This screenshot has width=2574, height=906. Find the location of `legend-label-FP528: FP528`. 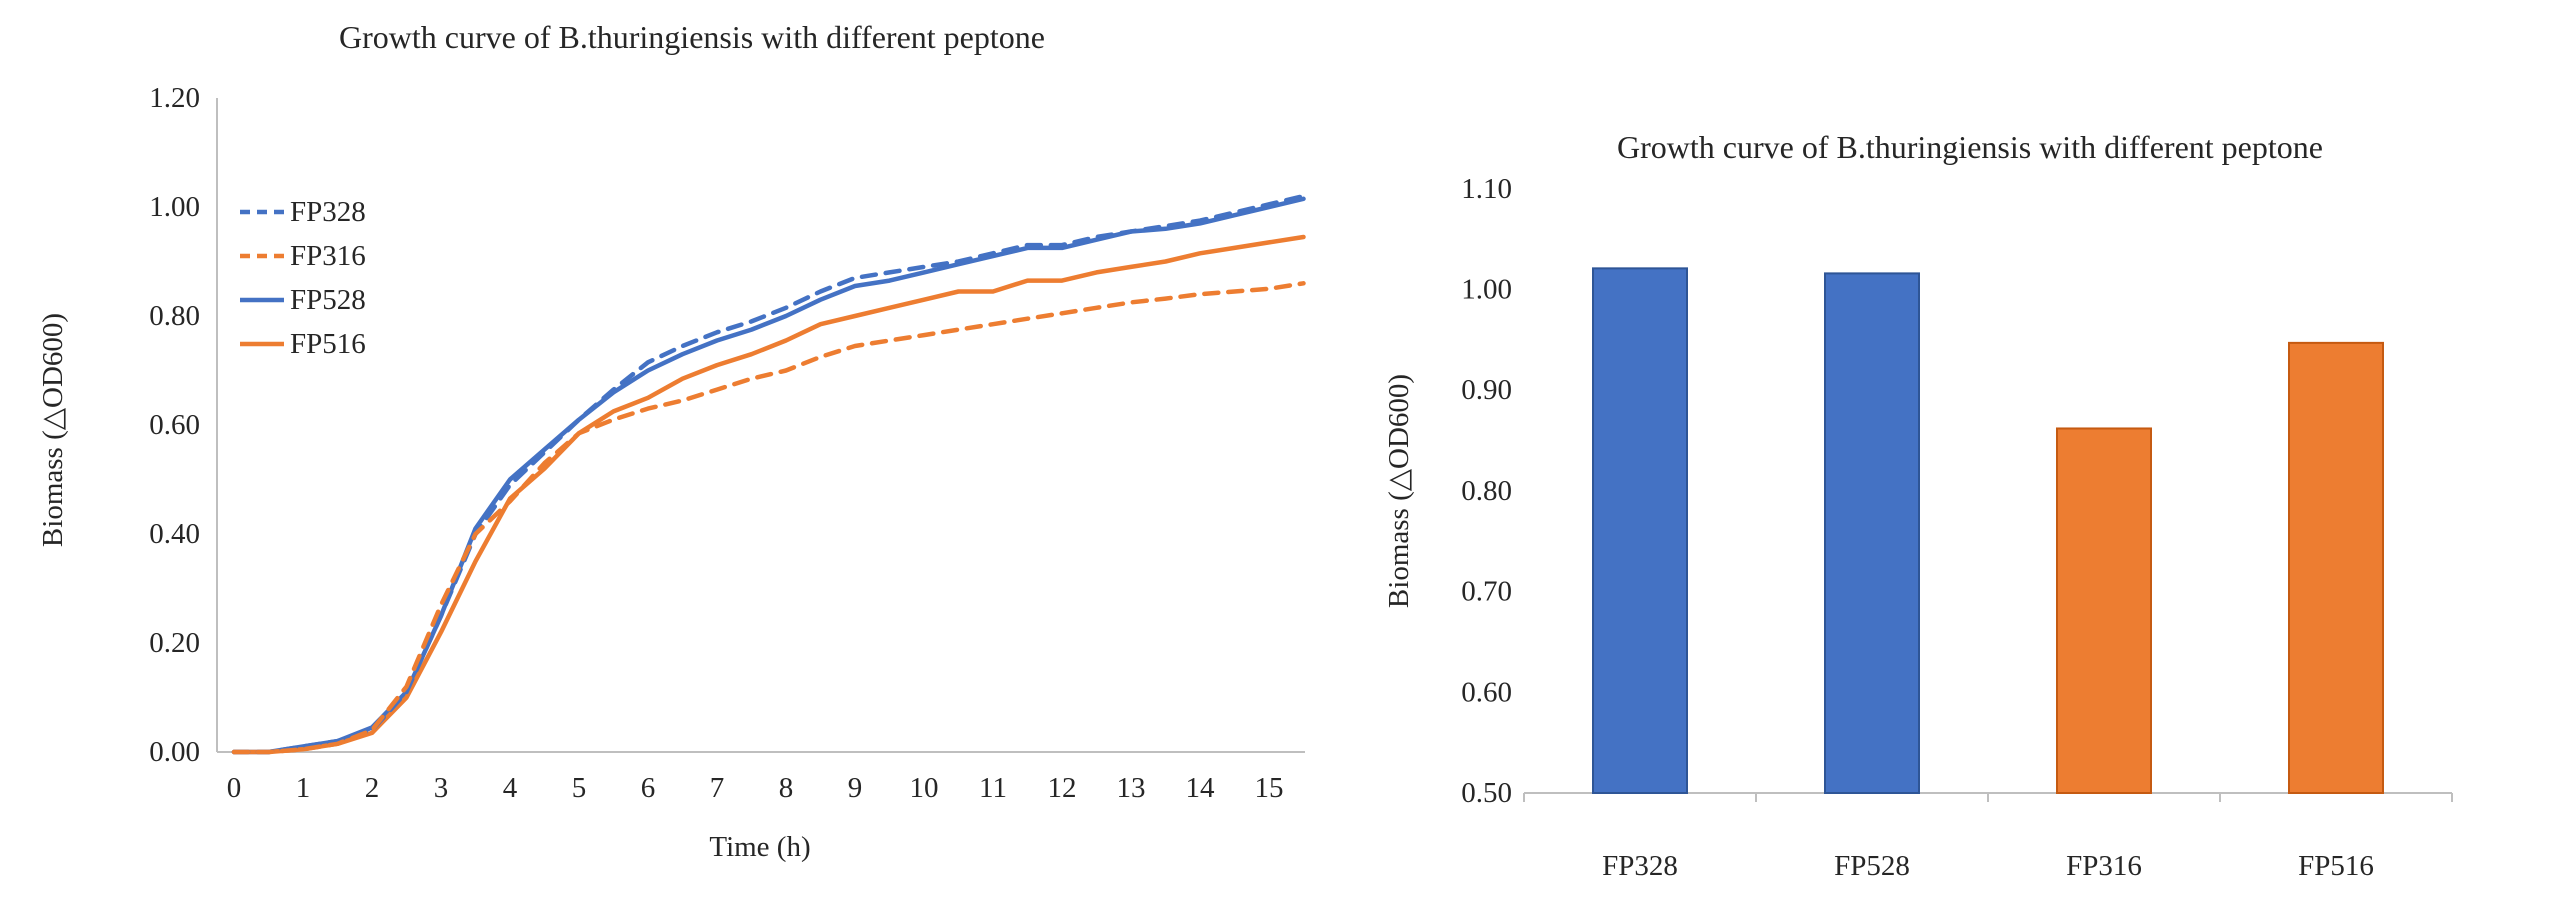

legend-label-FP528: FP528 is located at coordinates (328, 300).